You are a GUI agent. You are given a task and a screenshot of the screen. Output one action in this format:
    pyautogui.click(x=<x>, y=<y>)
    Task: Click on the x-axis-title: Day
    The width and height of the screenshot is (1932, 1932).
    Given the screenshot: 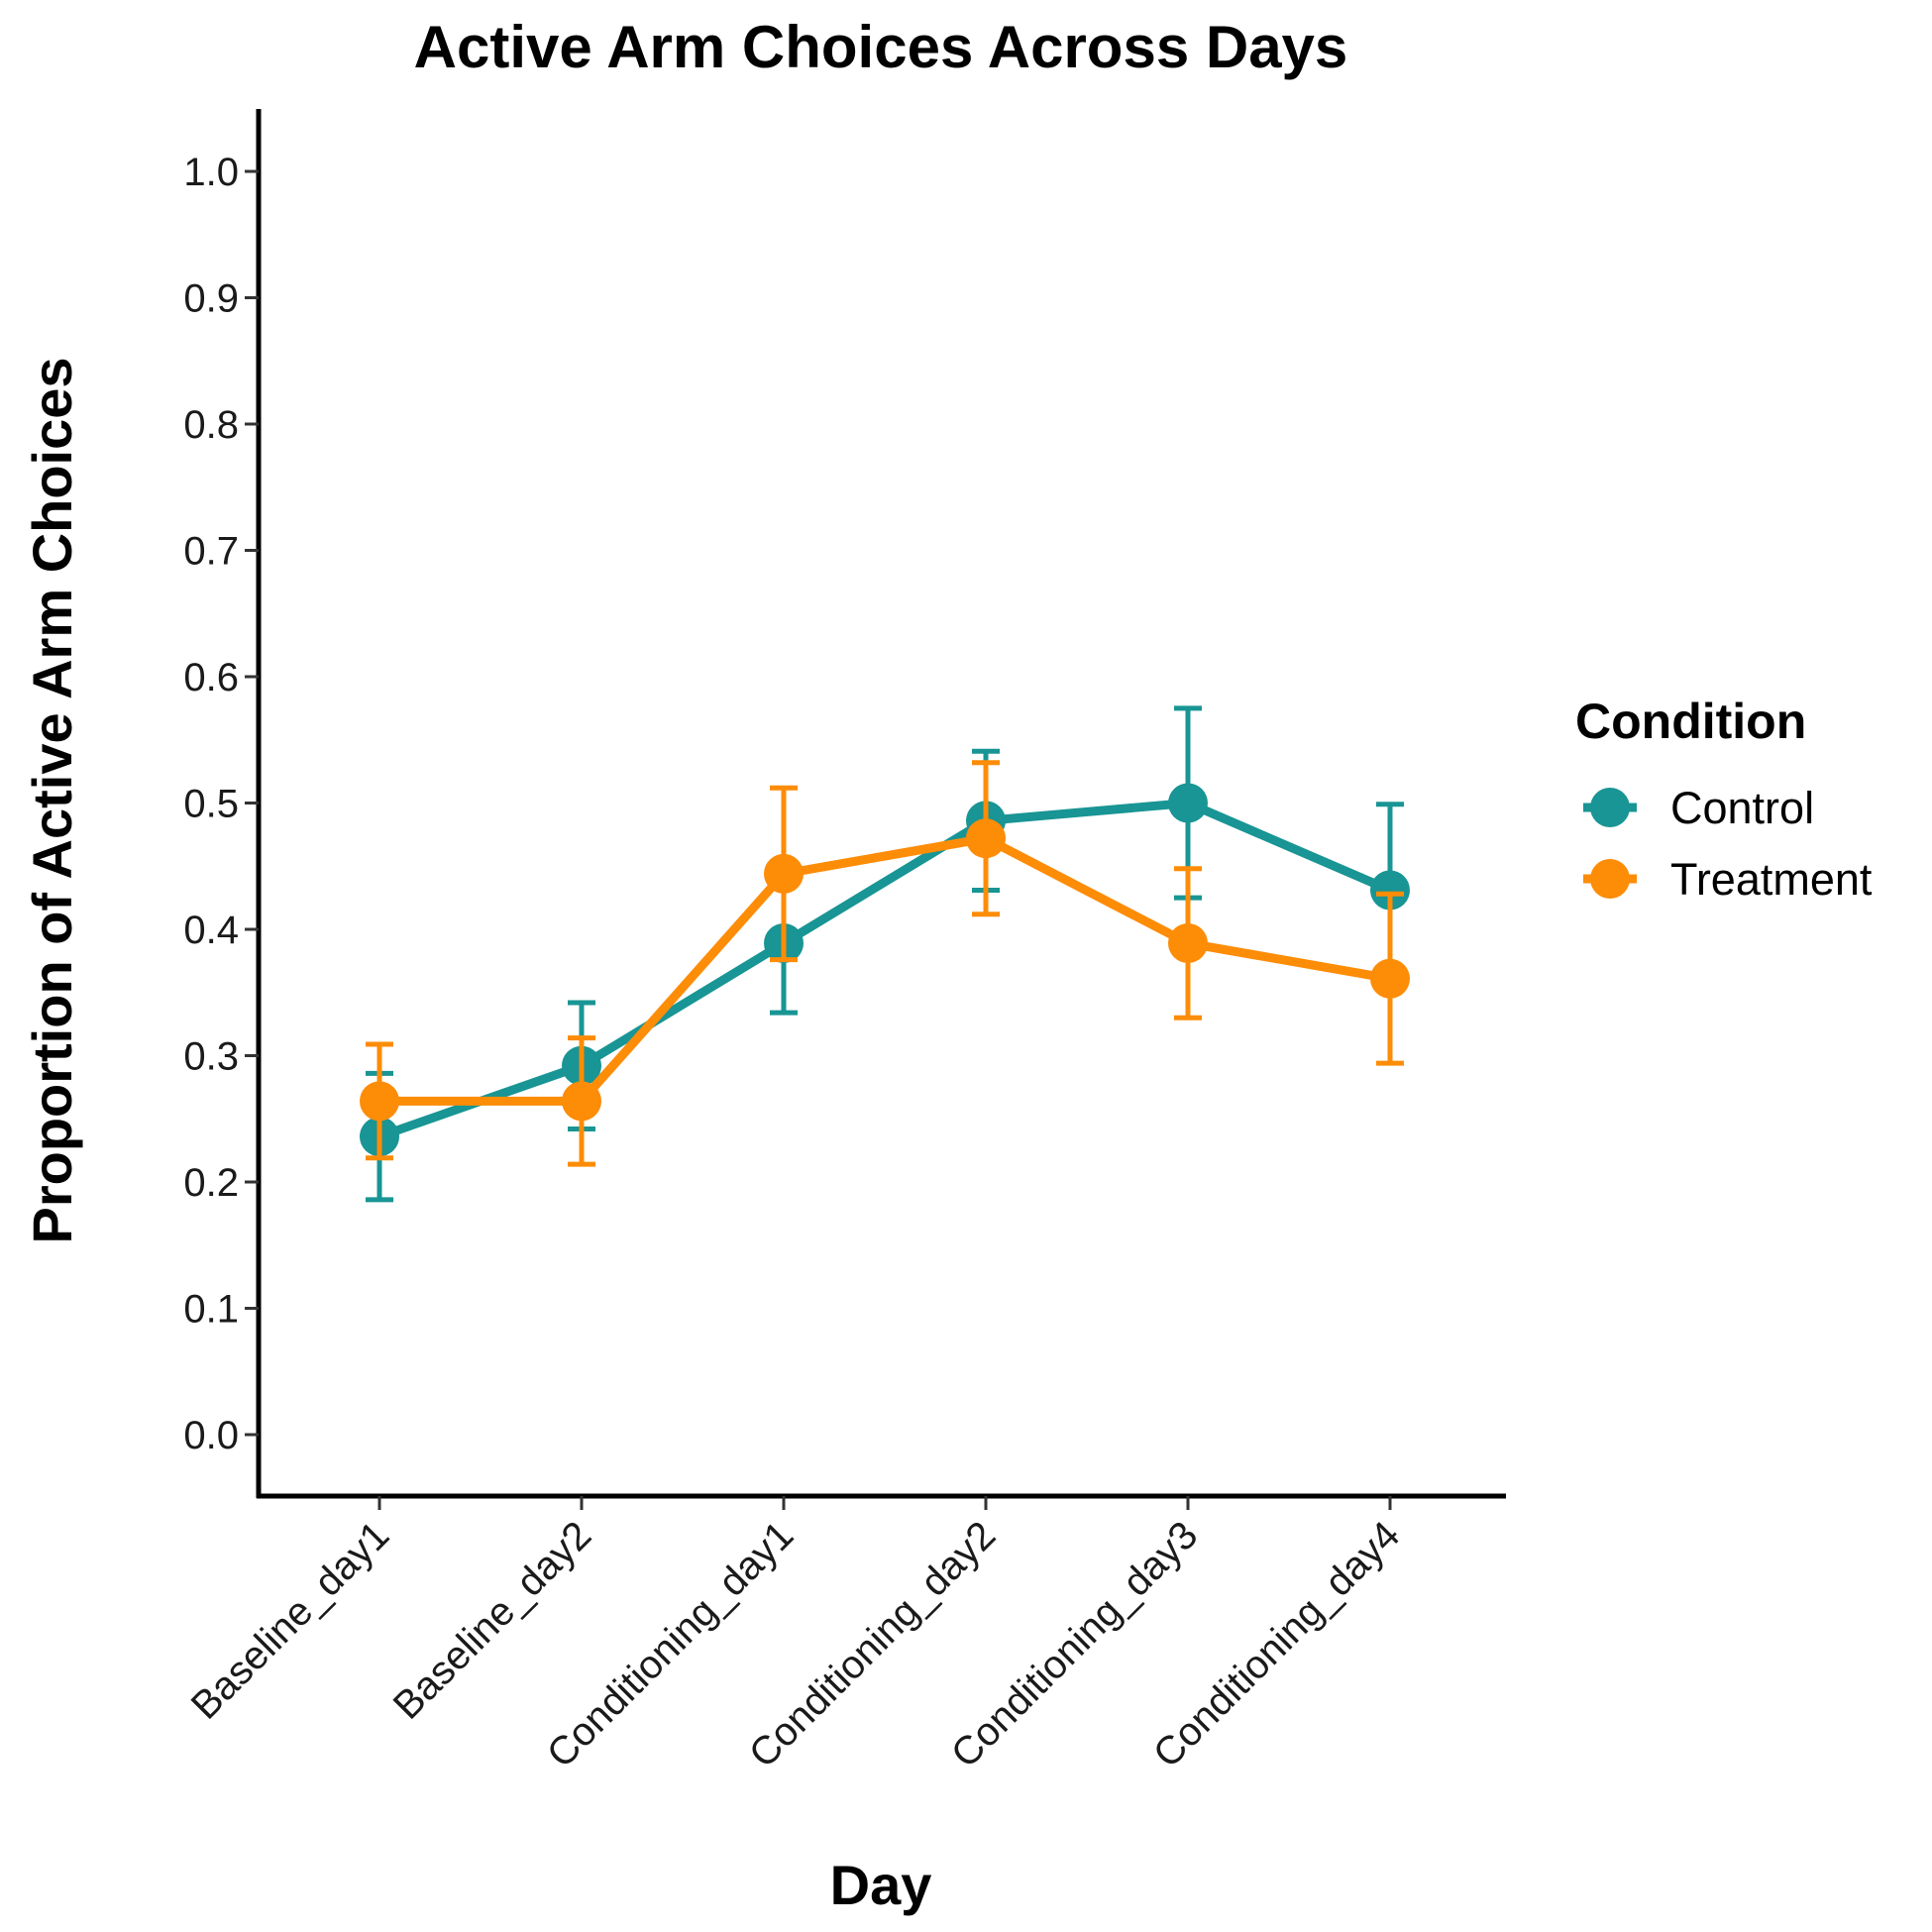 What is the action you would take?
    pyautogui.click(x=881, y=1885)
    